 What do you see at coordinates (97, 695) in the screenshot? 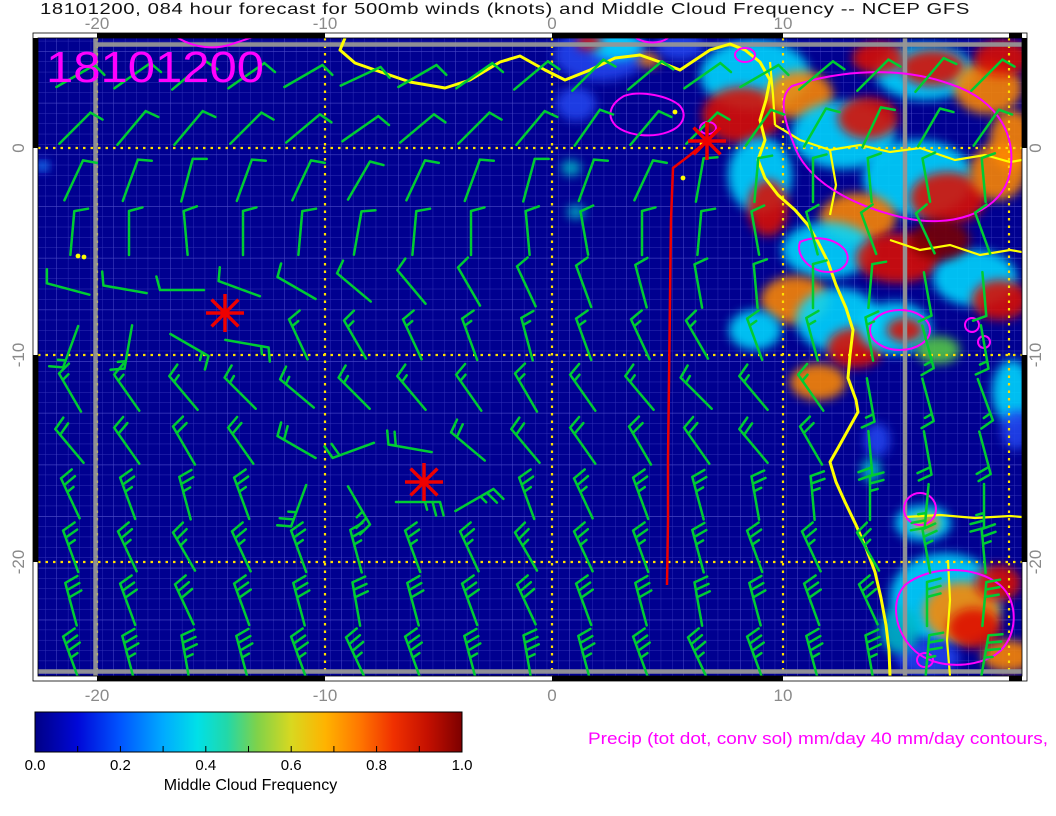
I see `lon-axis-label-bottom: -20` at bounding box center [97, 695].